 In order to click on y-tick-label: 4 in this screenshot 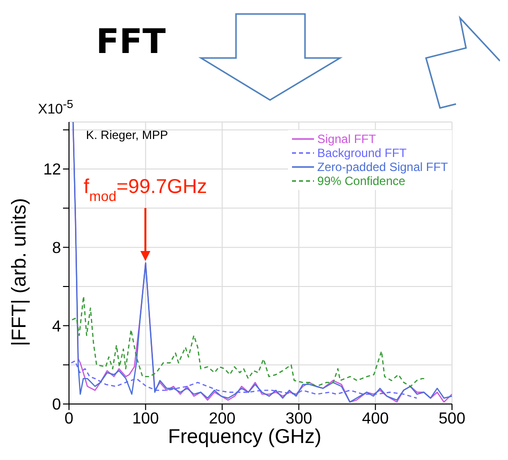, I will do `click(57, 327)`.